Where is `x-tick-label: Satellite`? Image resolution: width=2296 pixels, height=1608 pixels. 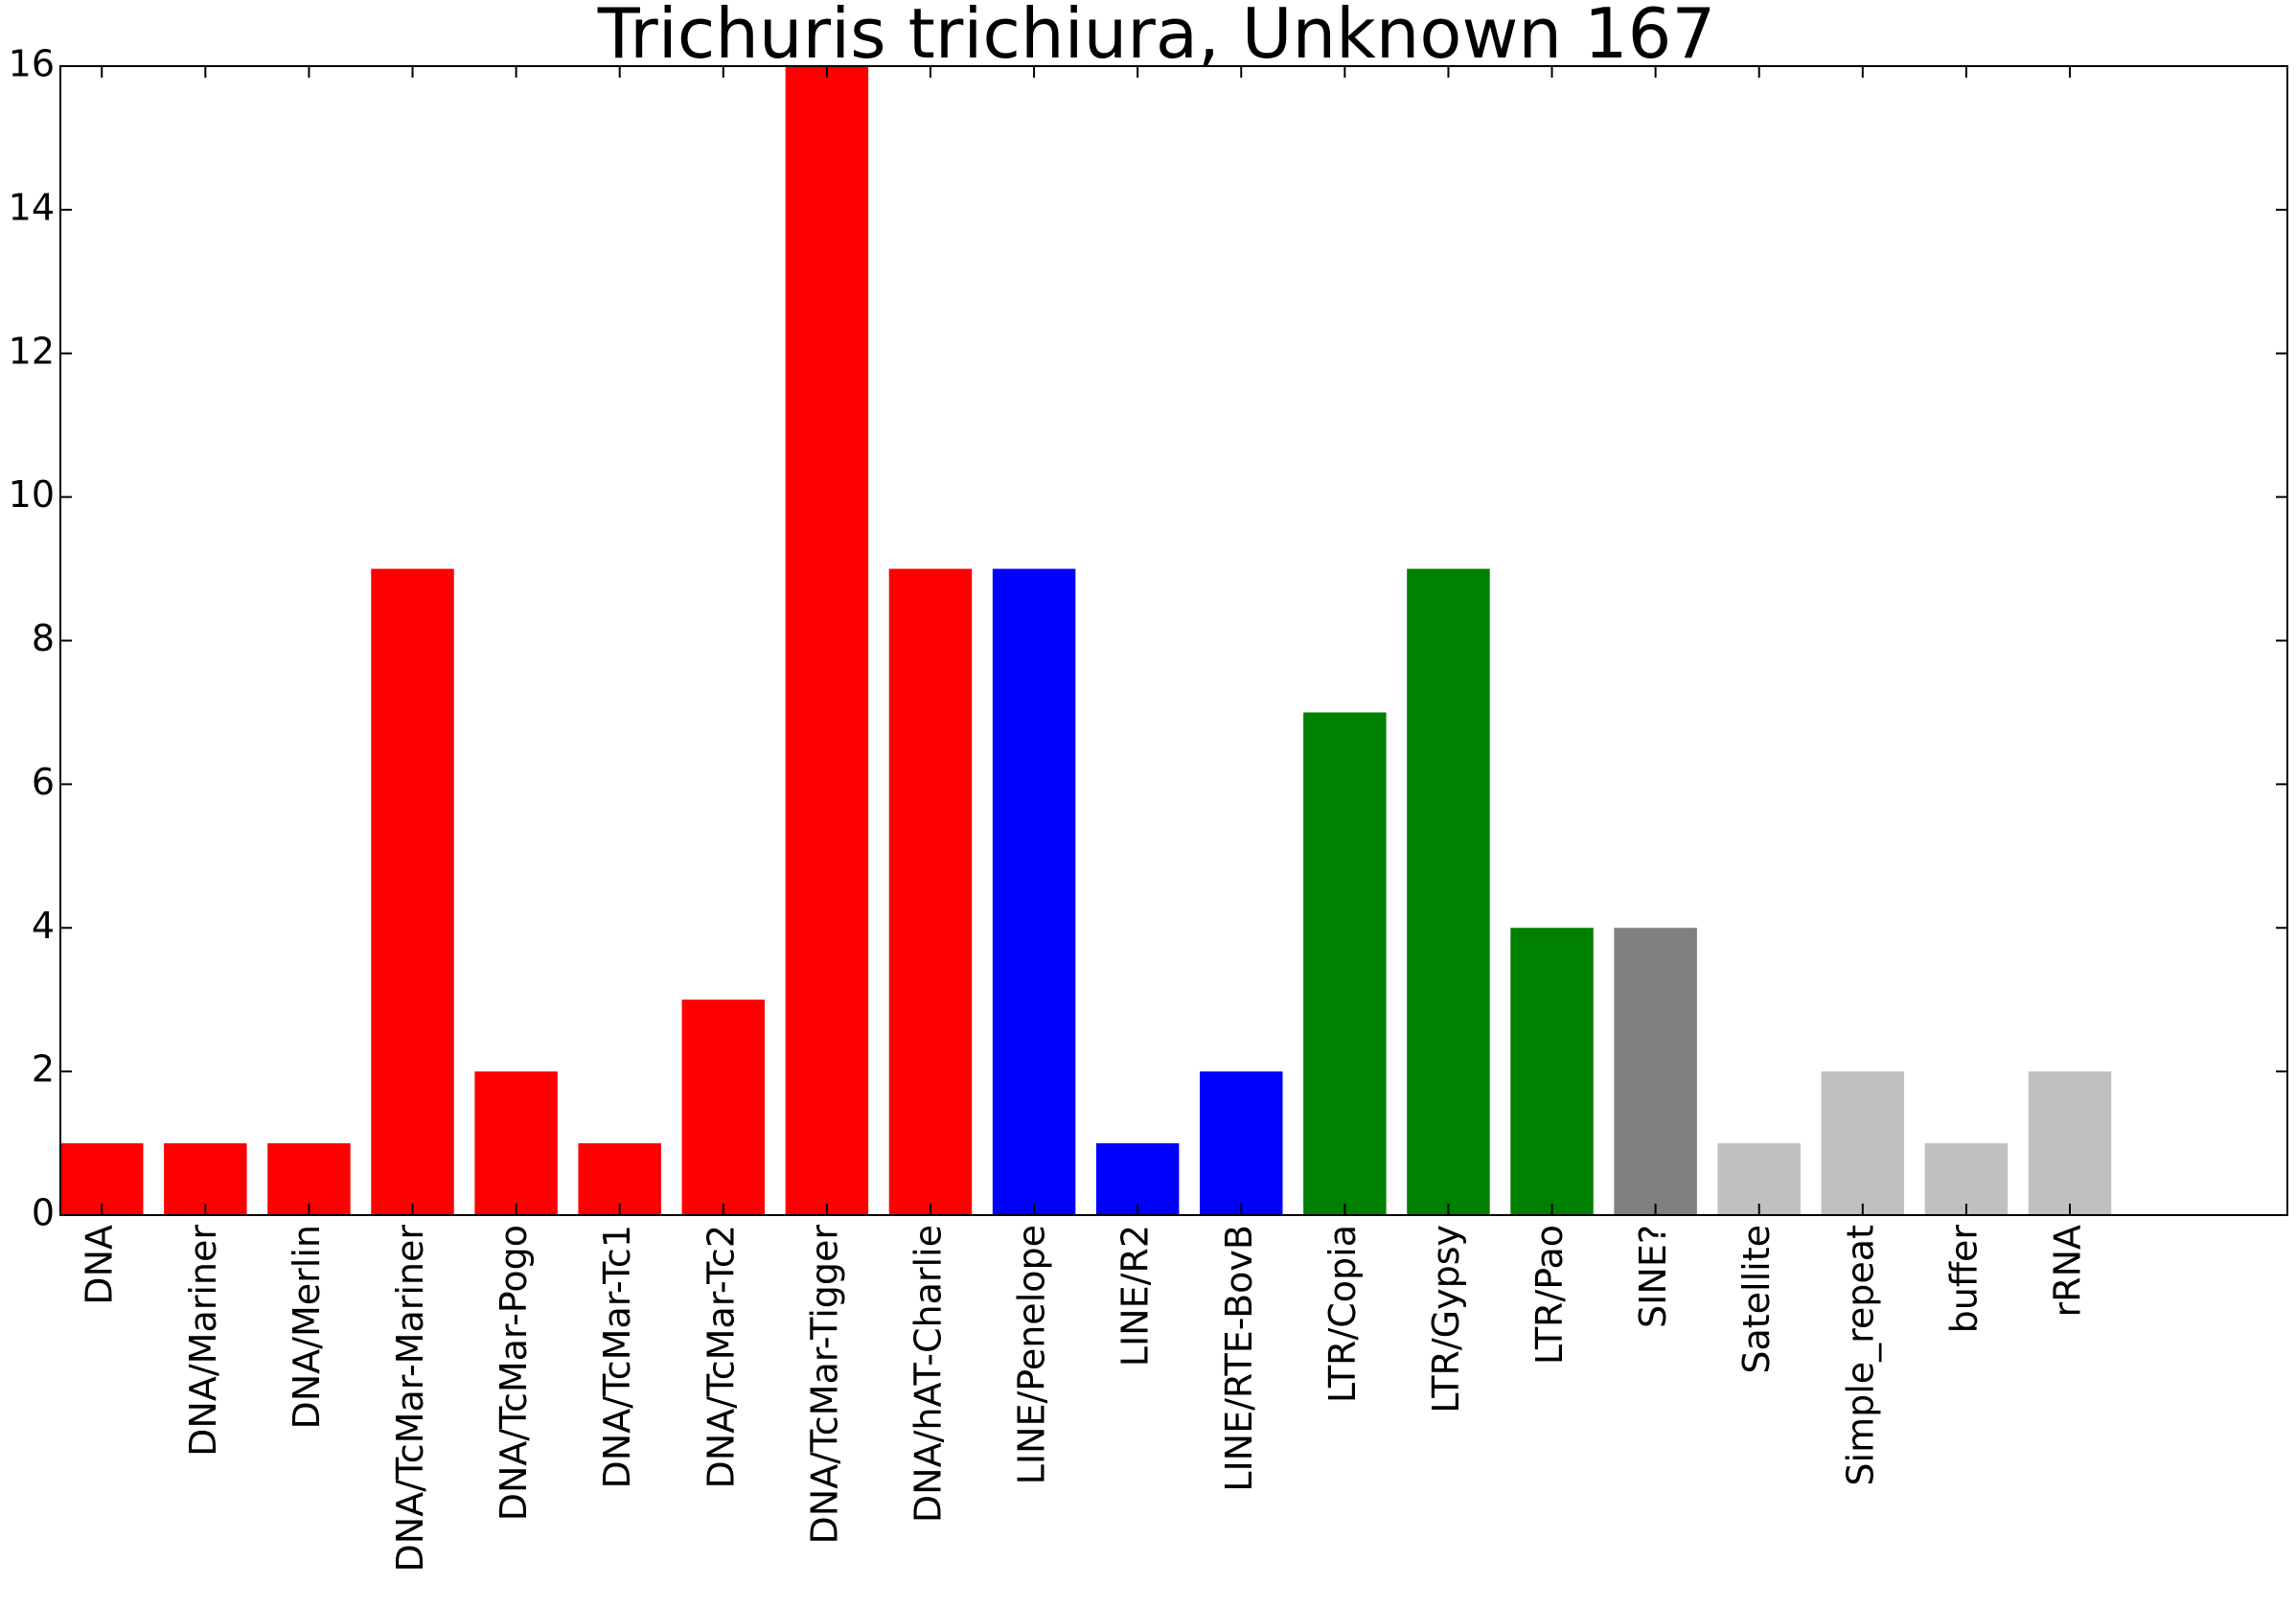
x-tick-label: Satellite is located at coordinates (1756, 1300).